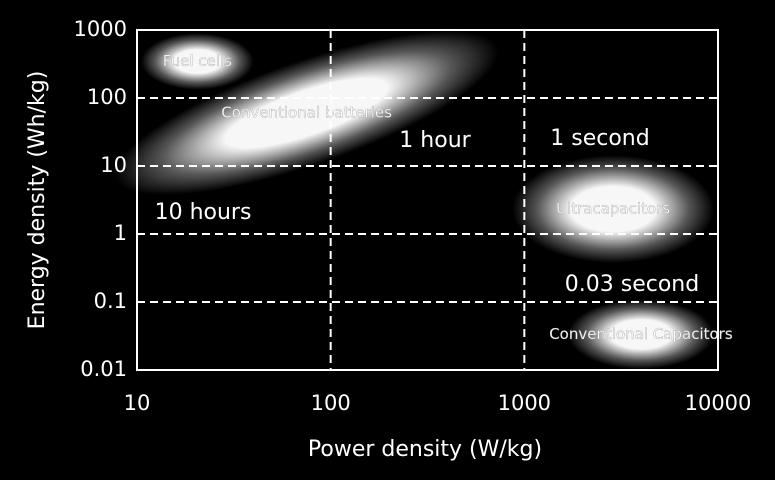  What do you see at coordinates (37, 200) in the screenshot?
I see `y-axis-title: Energy density (Wh/kg)` at bounding box center [37, 200].